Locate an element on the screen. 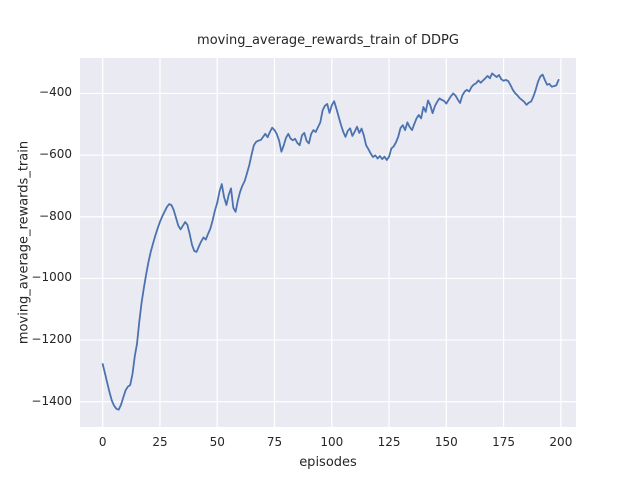  x-tick-label: 0 is located at coordinates (102, 442).